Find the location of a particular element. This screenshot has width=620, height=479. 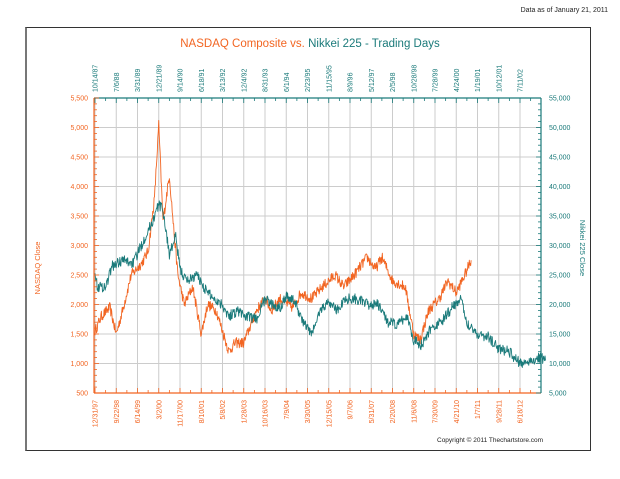

top-tick-label: 4/24/00 is located at coordinates (457, 80).